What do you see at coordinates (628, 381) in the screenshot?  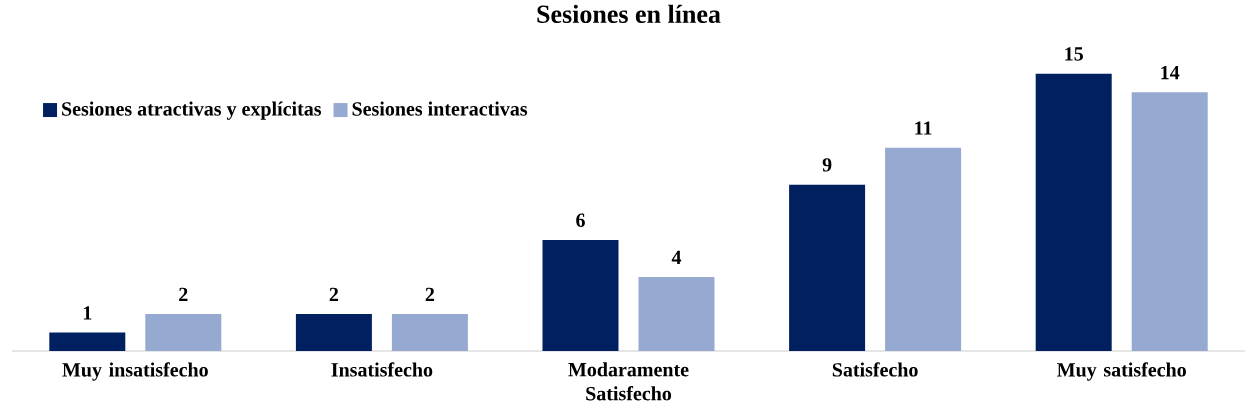 I see `x-tick-label: Modaramente Satisfecho` at bounding box center [628, 381].